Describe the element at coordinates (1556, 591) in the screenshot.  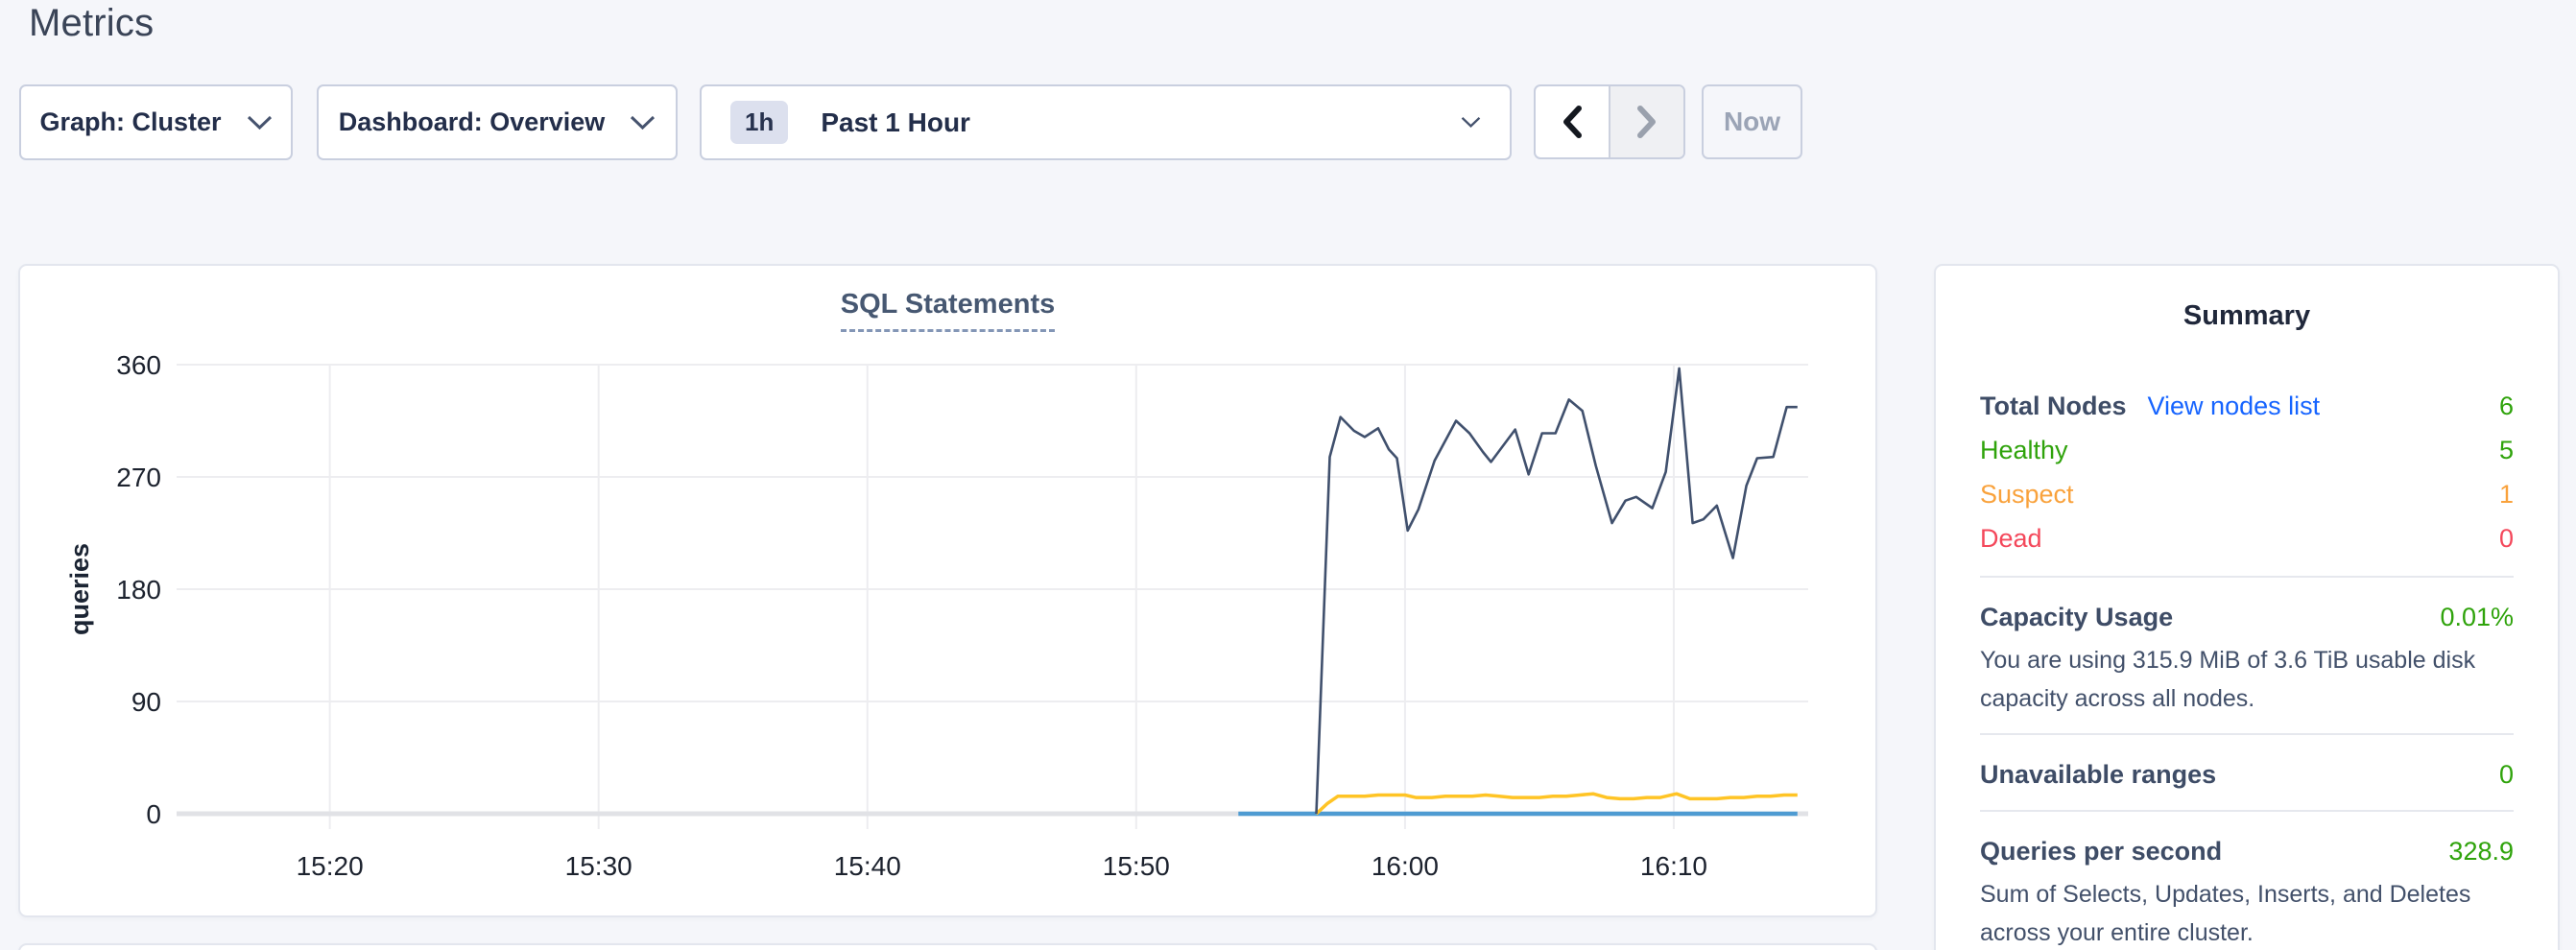
I see `chart-line-navy` at that location.